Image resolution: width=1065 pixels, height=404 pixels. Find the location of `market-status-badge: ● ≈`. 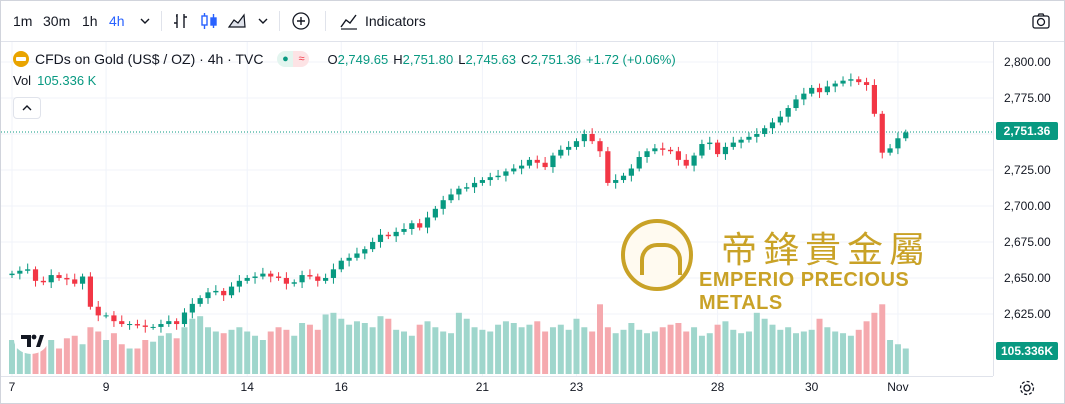

market-status-badge: ● ≈ is located at coordinates (293, 59).